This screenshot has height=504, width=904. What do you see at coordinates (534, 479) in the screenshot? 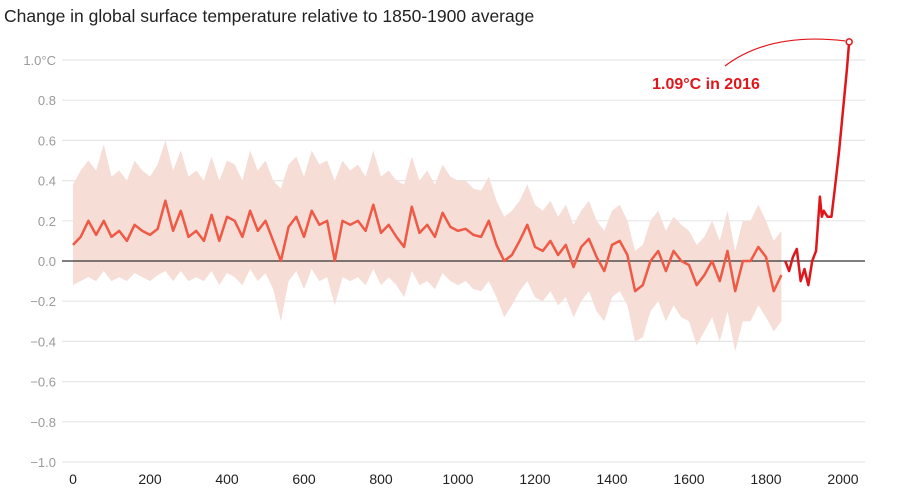
I see `x-tick-label: 1200` at bounding box center [534, 479].